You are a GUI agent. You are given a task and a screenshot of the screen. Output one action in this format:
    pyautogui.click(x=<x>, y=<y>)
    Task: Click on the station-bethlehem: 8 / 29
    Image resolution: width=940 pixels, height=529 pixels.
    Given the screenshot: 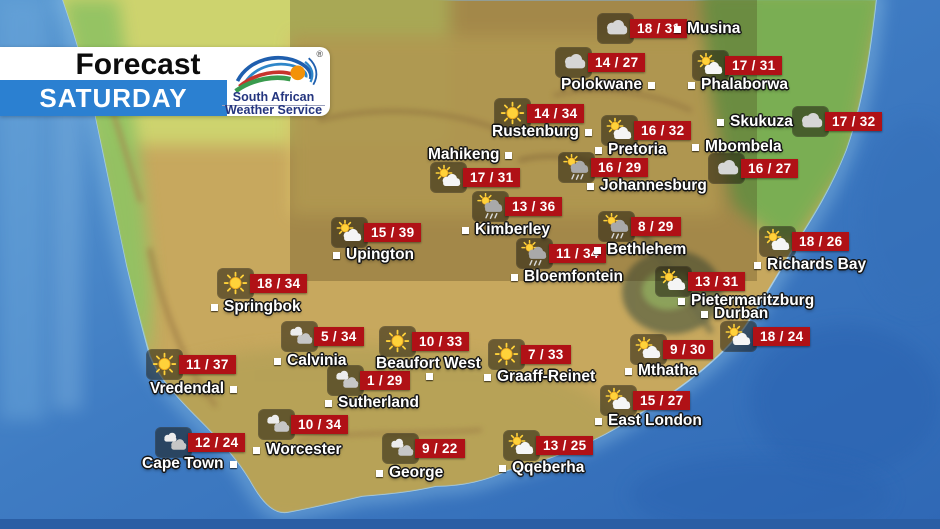 What is the action you would take?
    pyautogui.click(x=639, y=226)
    